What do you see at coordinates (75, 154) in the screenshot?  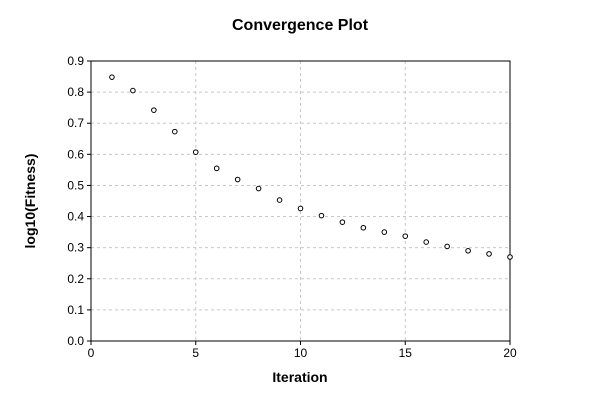 I see `y-tick-label: 0.6` at bounding box center [75, 154].